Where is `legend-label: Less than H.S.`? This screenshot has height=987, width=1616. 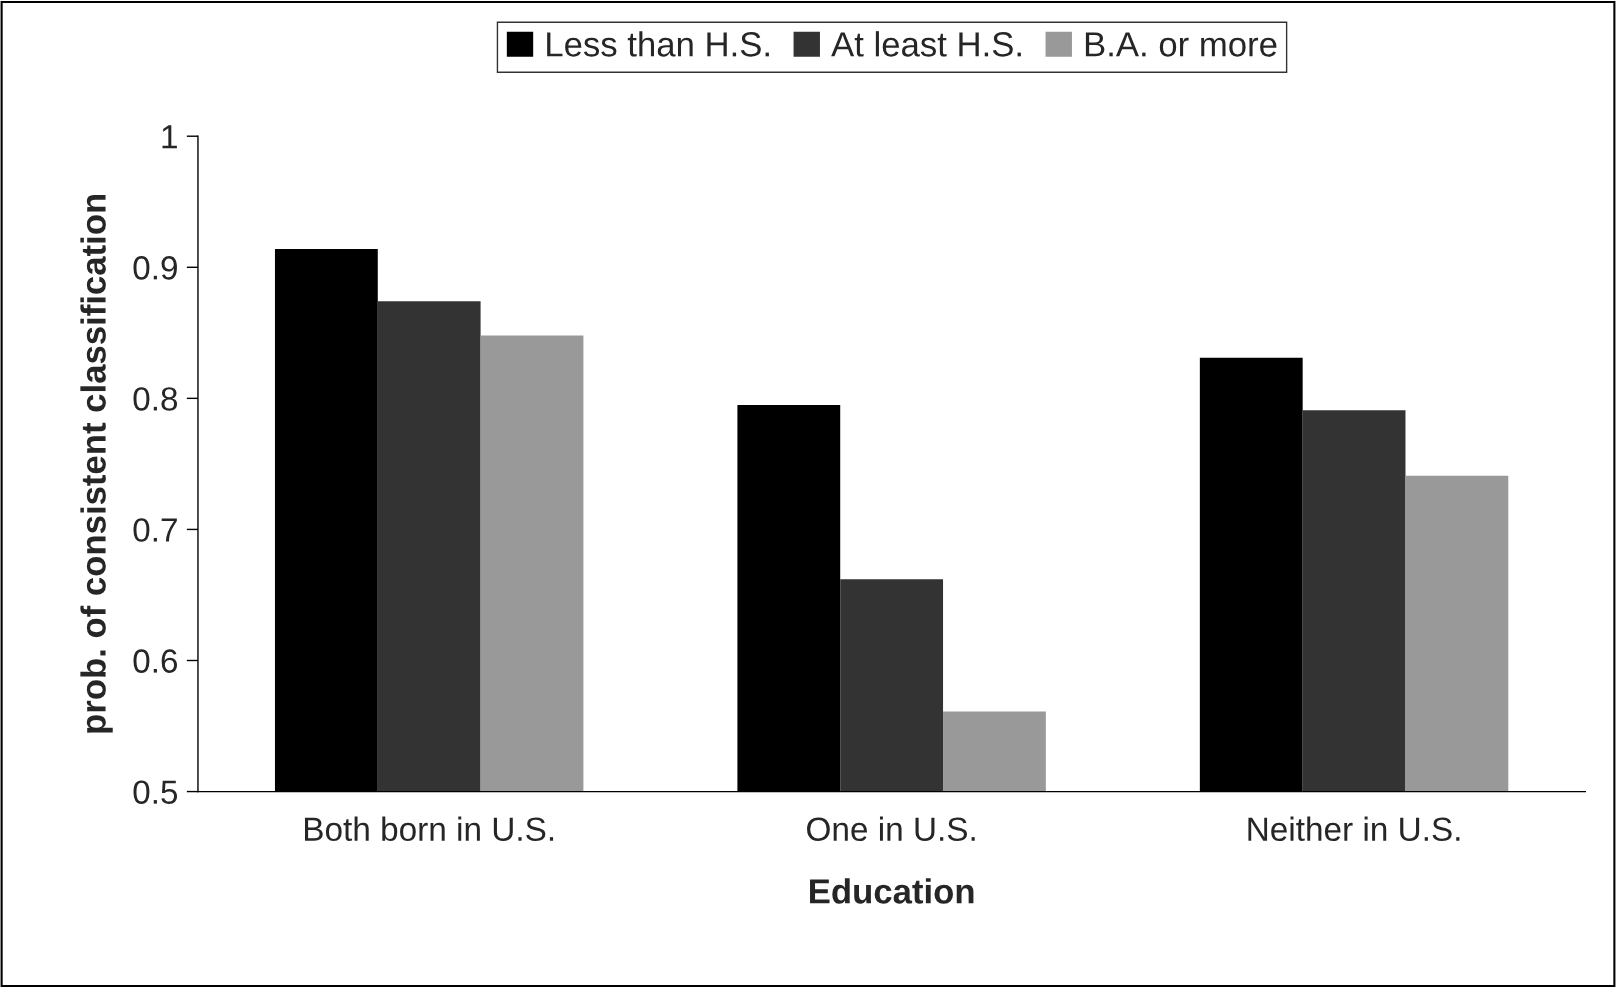
legend-label: Less than H.S. is located at coordinates (658, 44).